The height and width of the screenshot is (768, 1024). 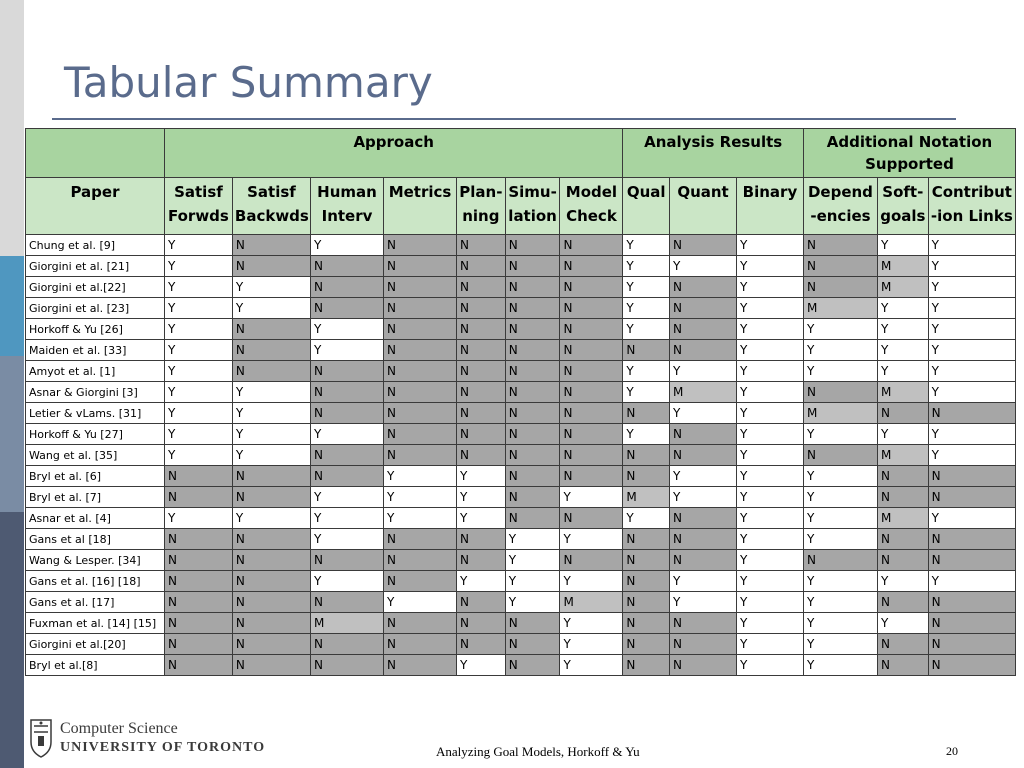 What do you see at coordinates (163, 747) in the screenshot?
I see `logo-university-text: UNIVERSITY OF TORONTO` at bounding box center [163, 747].